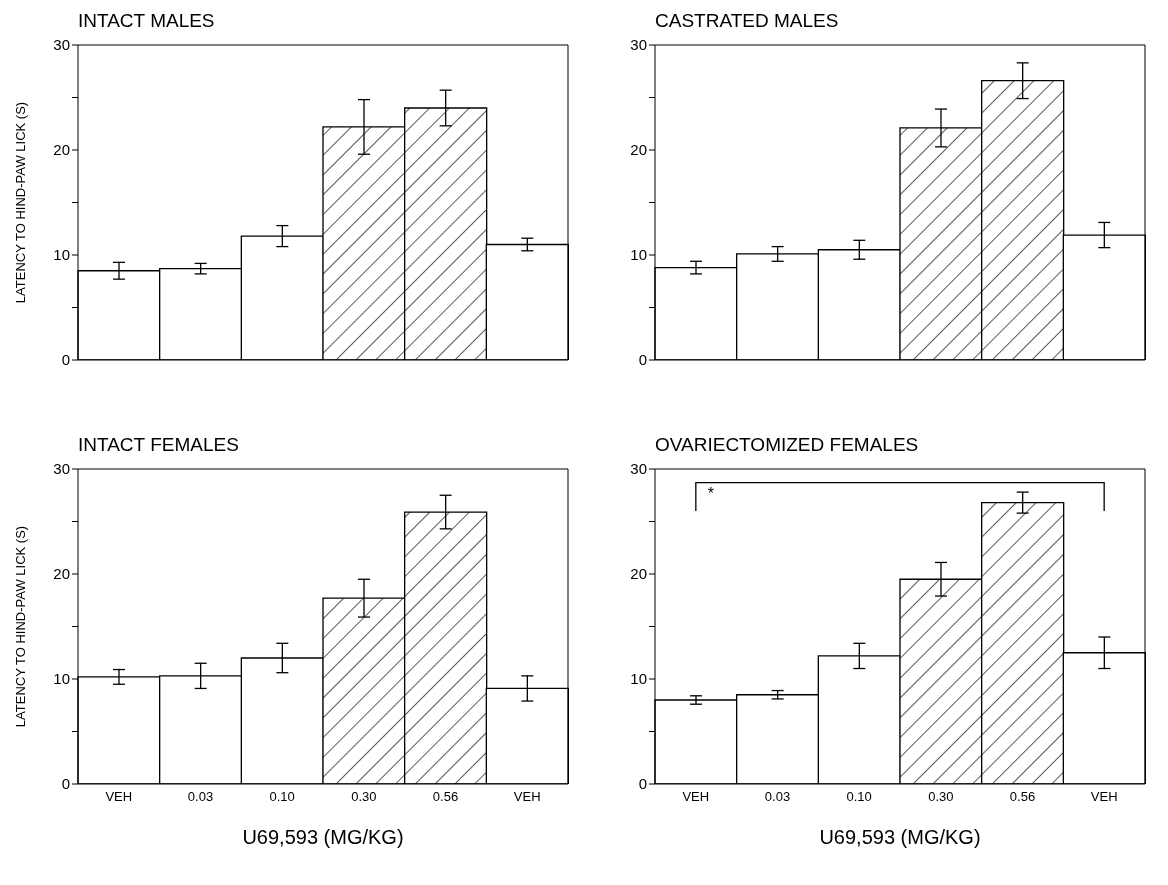  Describe the element at coordinates (711, 493) in the screenshot. I see `annotation: *` at that location.